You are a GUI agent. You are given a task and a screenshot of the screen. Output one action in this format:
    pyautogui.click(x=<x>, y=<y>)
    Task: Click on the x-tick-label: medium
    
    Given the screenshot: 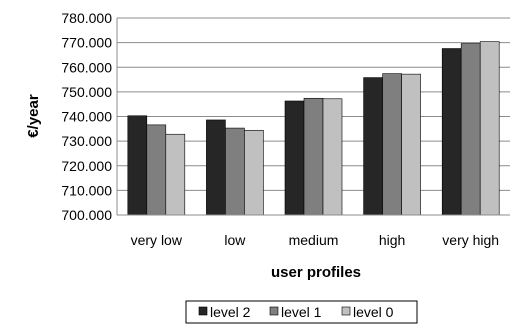 What is the action you would take?
    pyautogui.click(x=314, y=240)
    